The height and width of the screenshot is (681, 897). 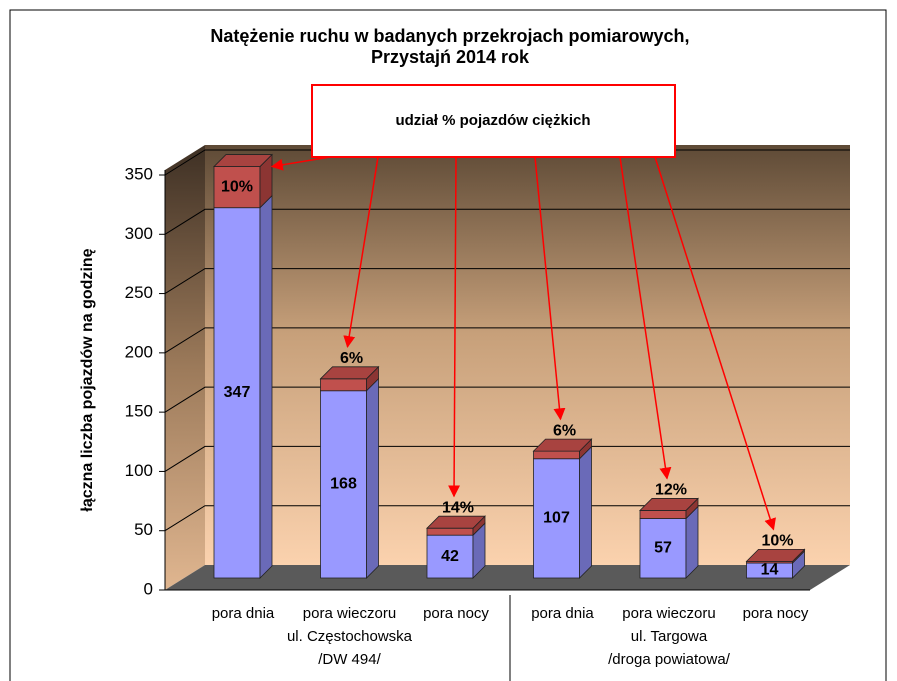 I want to click on y-tick-label: 200, so click(x=139, y=351).